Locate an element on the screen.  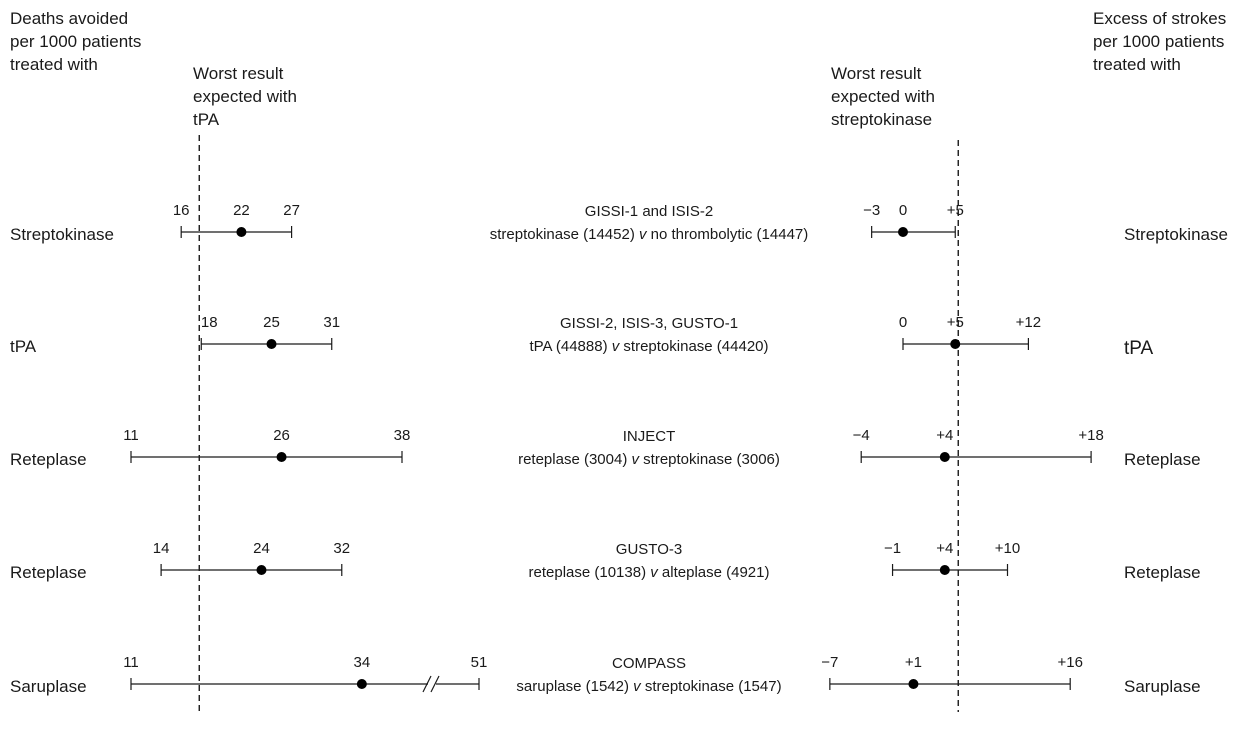
right-header-line-2: per 1000 patients is located at coordinates (1158, 41).